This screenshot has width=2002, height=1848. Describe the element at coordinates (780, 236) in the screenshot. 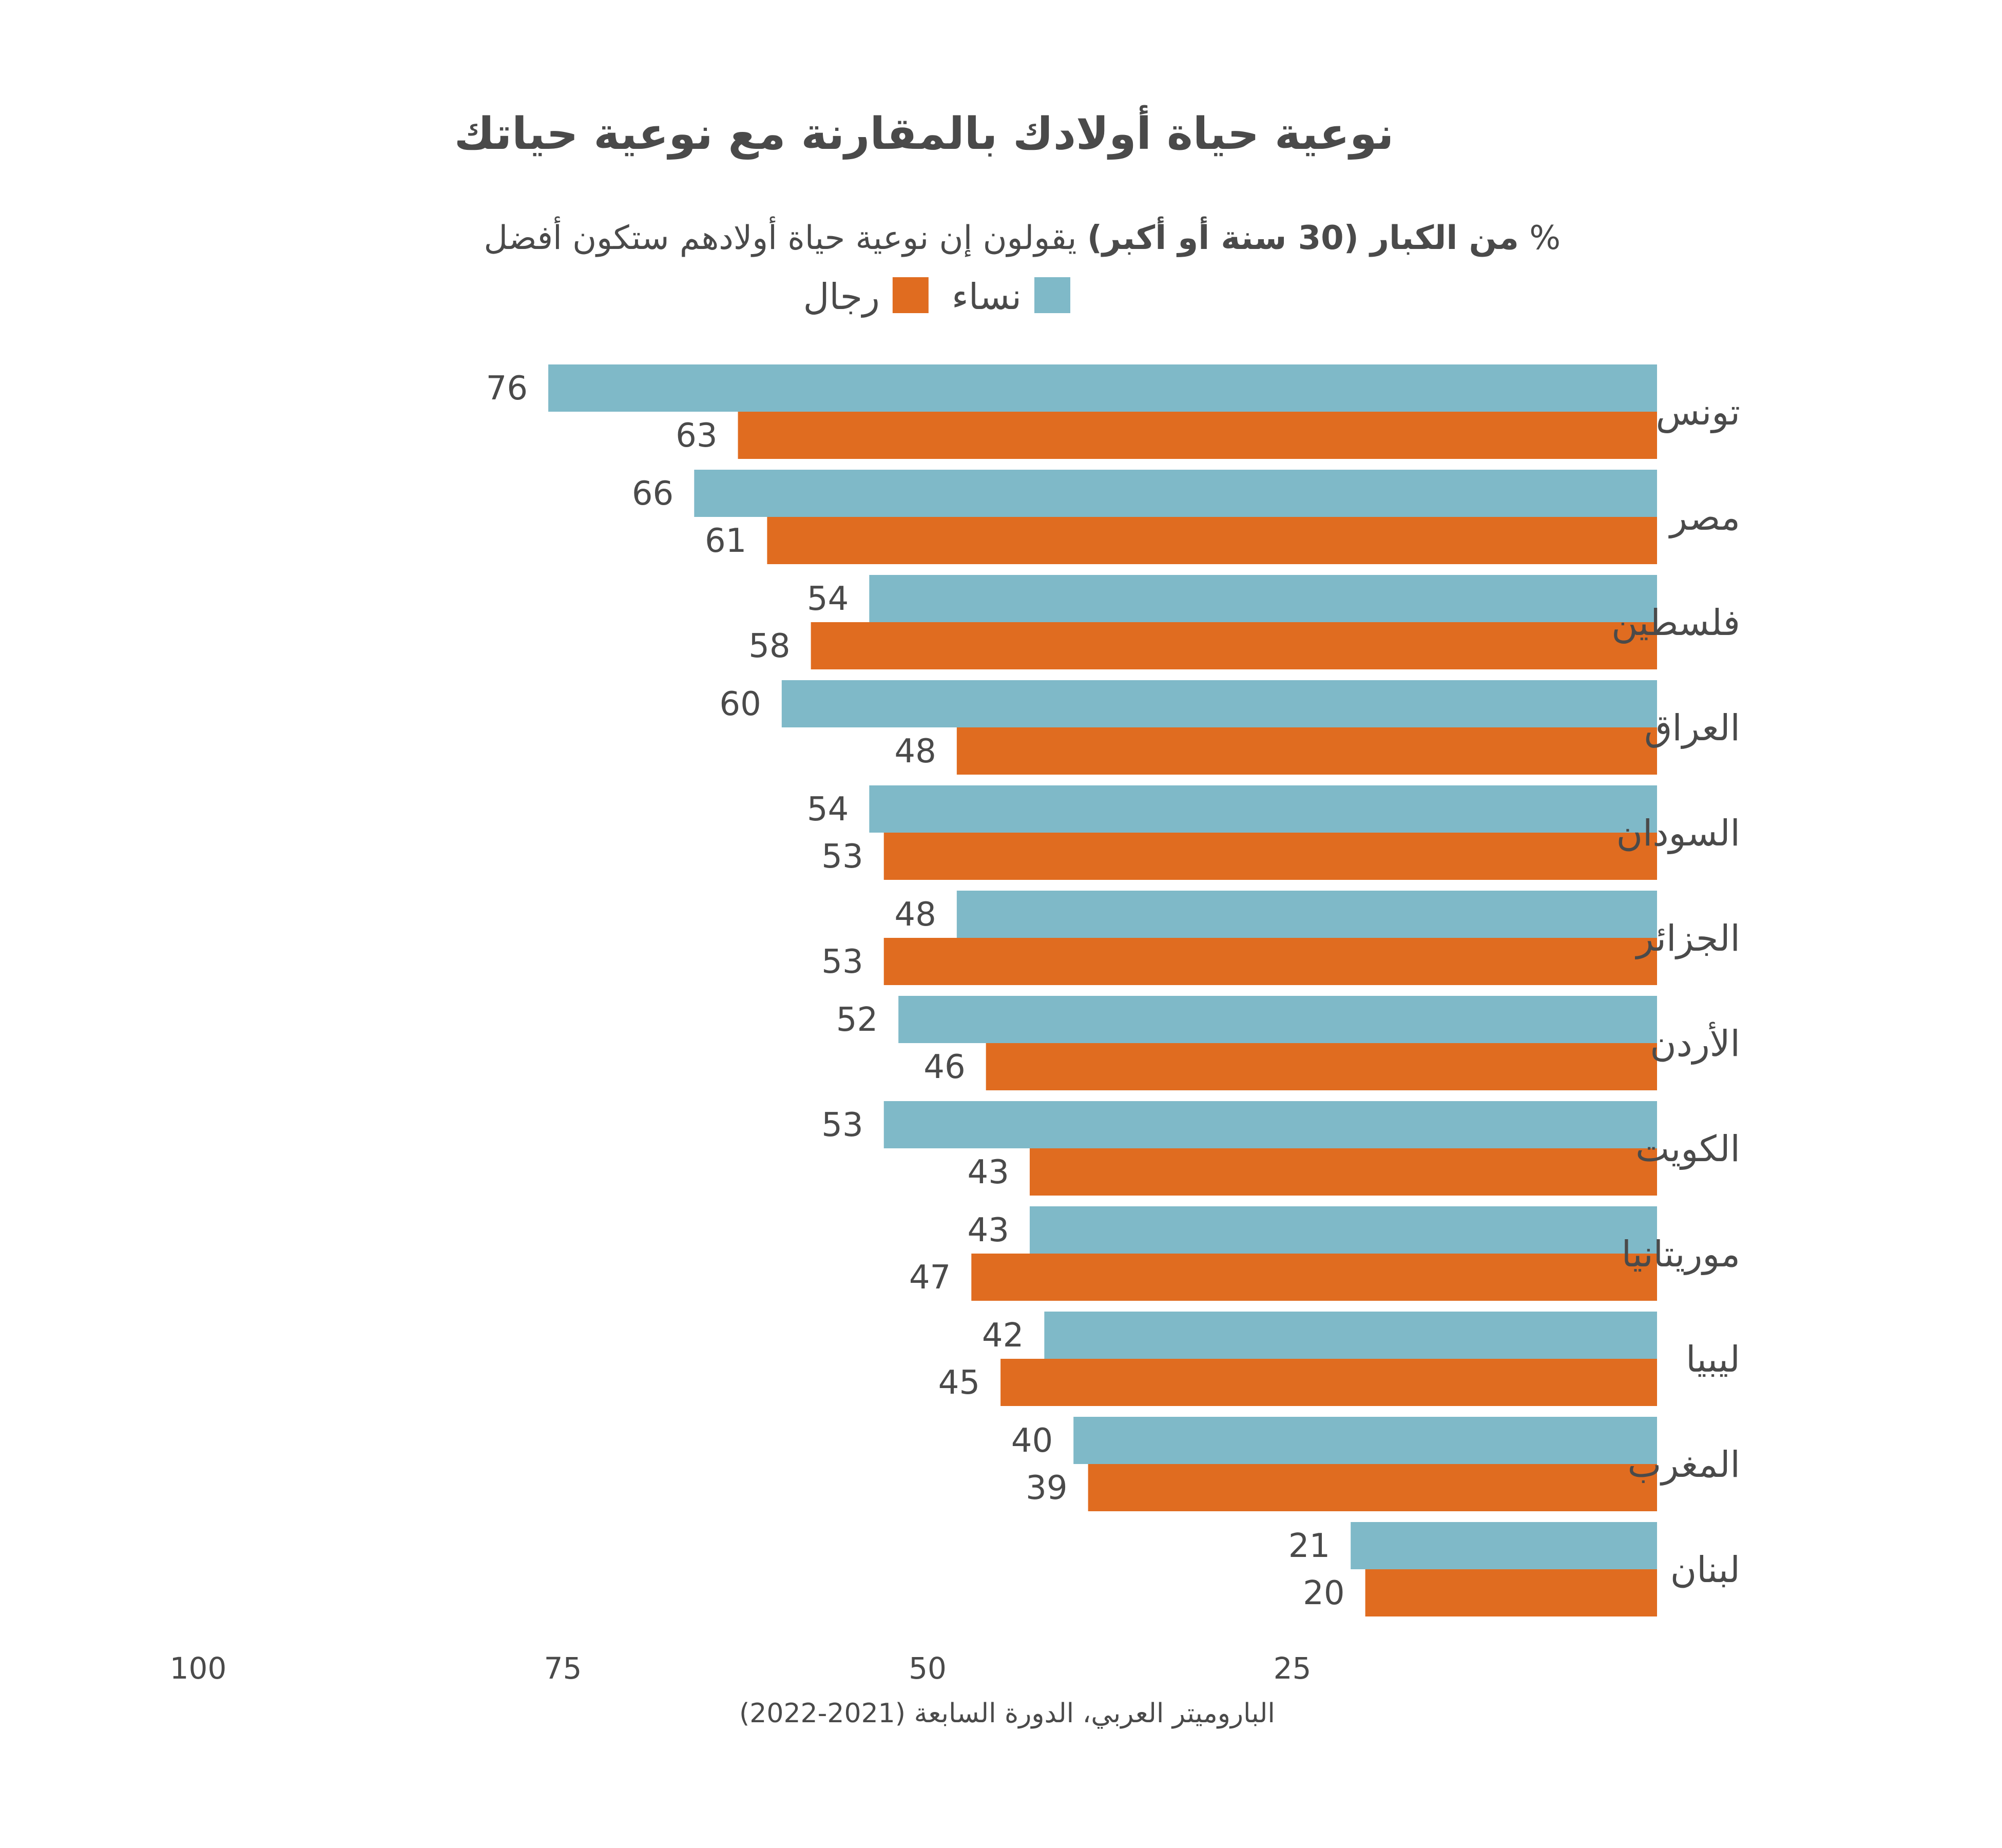

I see `subtitle-rest: يقولون إن نوعية حياة أولادهم ستكون أفضل` at that location.